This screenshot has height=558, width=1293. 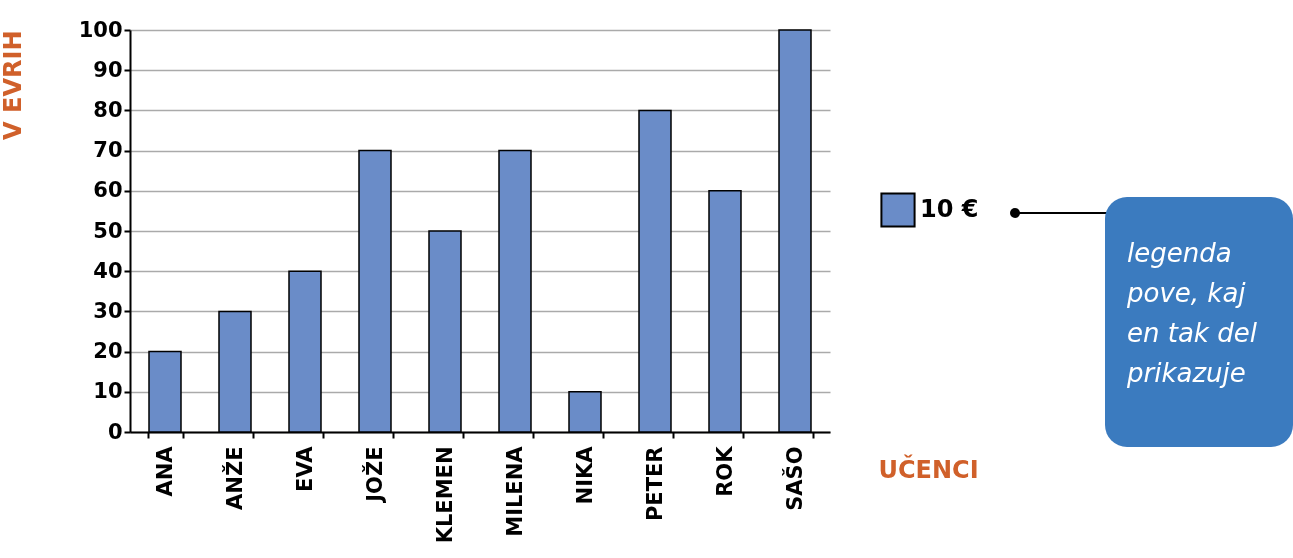 I want to click on y-axis-title: V EVRIH, so click(x=13, y=85).